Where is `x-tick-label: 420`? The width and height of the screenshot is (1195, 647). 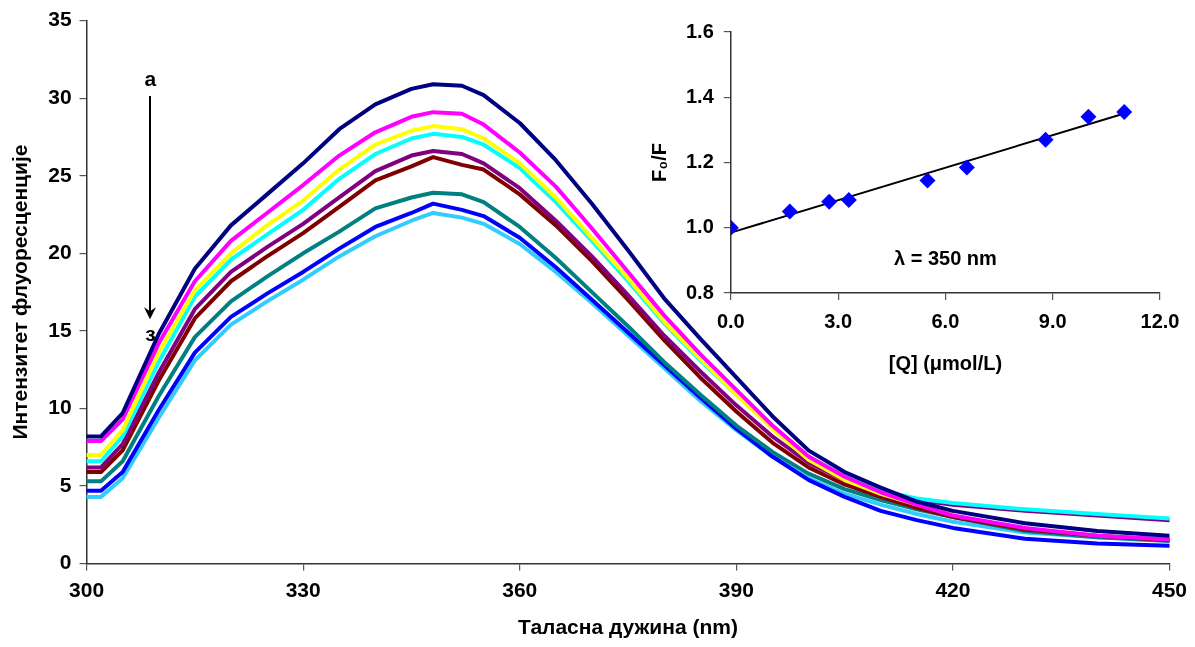
x-tick-label: 420 is located at coordinates (953, 589).